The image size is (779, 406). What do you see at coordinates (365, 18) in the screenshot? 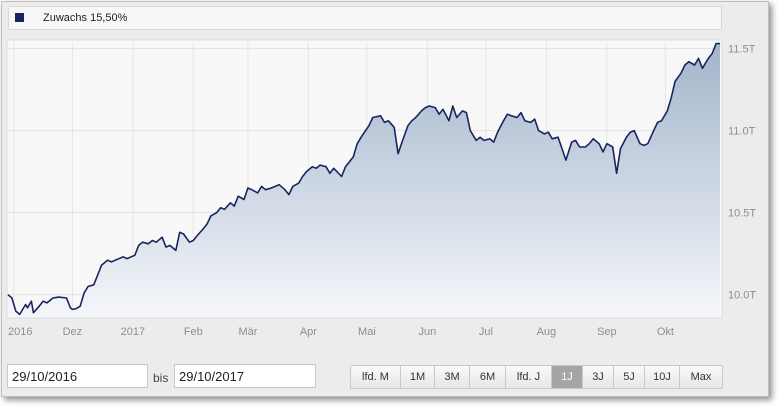
I see `chart-legend: Zuwachs 15,50%` at bounding box center [365, 18].